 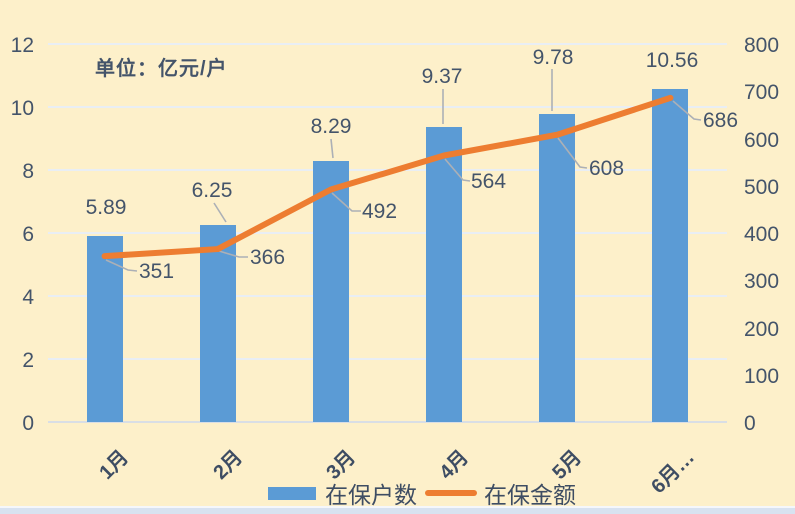 What do you see at coordinates (228, 465) in the screenshot?
I see `x-axis-label-2: 2月` at bounding box center [228, 465].